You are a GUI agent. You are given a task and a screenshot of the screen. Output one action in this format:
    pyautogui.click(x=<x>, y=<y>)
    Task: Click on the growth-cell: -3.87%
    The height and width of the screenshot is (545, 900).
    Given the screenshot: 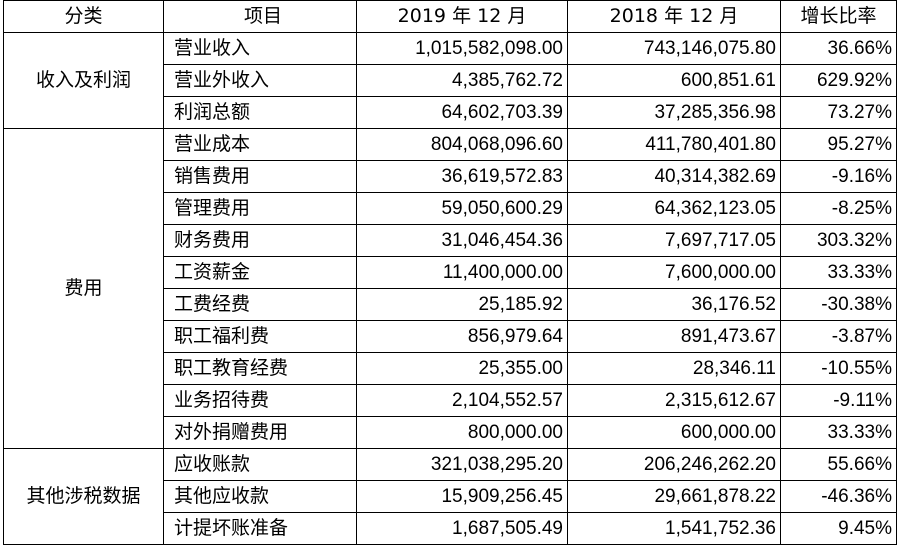 What is the action you would take?
    pyautogui.click(x=838, y=336)
    